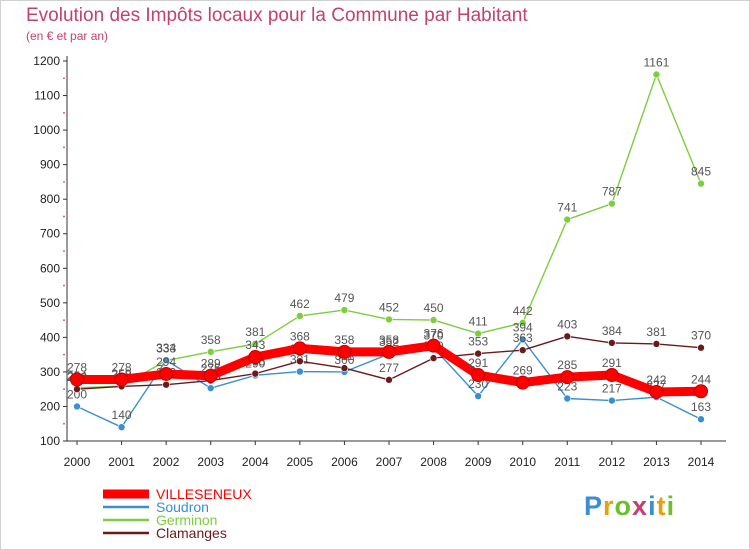  I want to click on x-tick-label: 2014, so click(701, 462).